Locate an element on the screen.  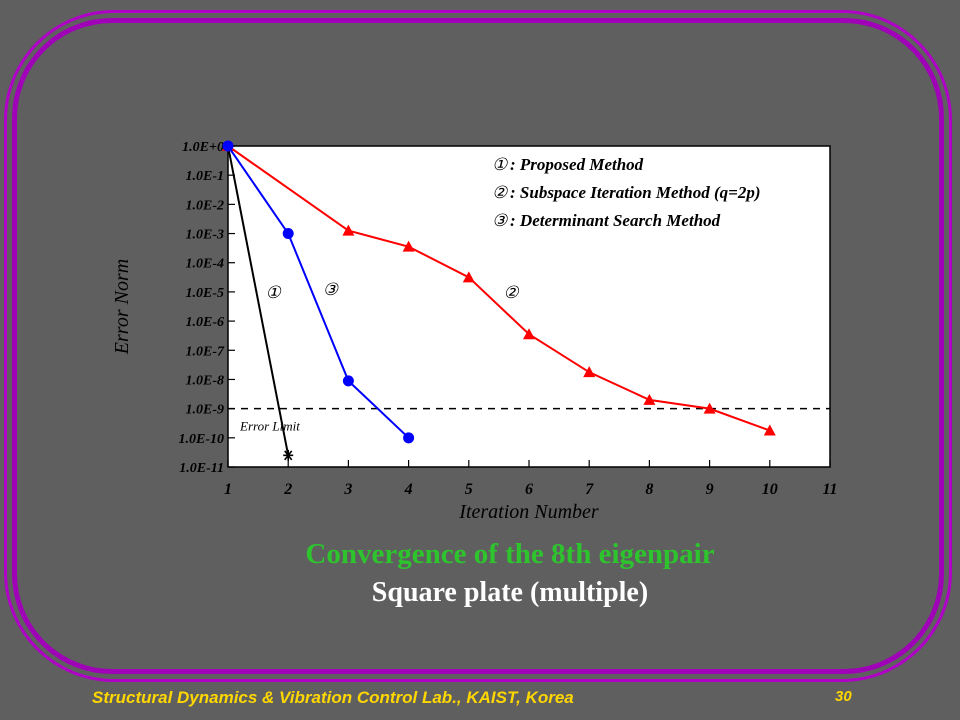
y-tick-label: 1.0E-7 is located at coordinates (206, 351).